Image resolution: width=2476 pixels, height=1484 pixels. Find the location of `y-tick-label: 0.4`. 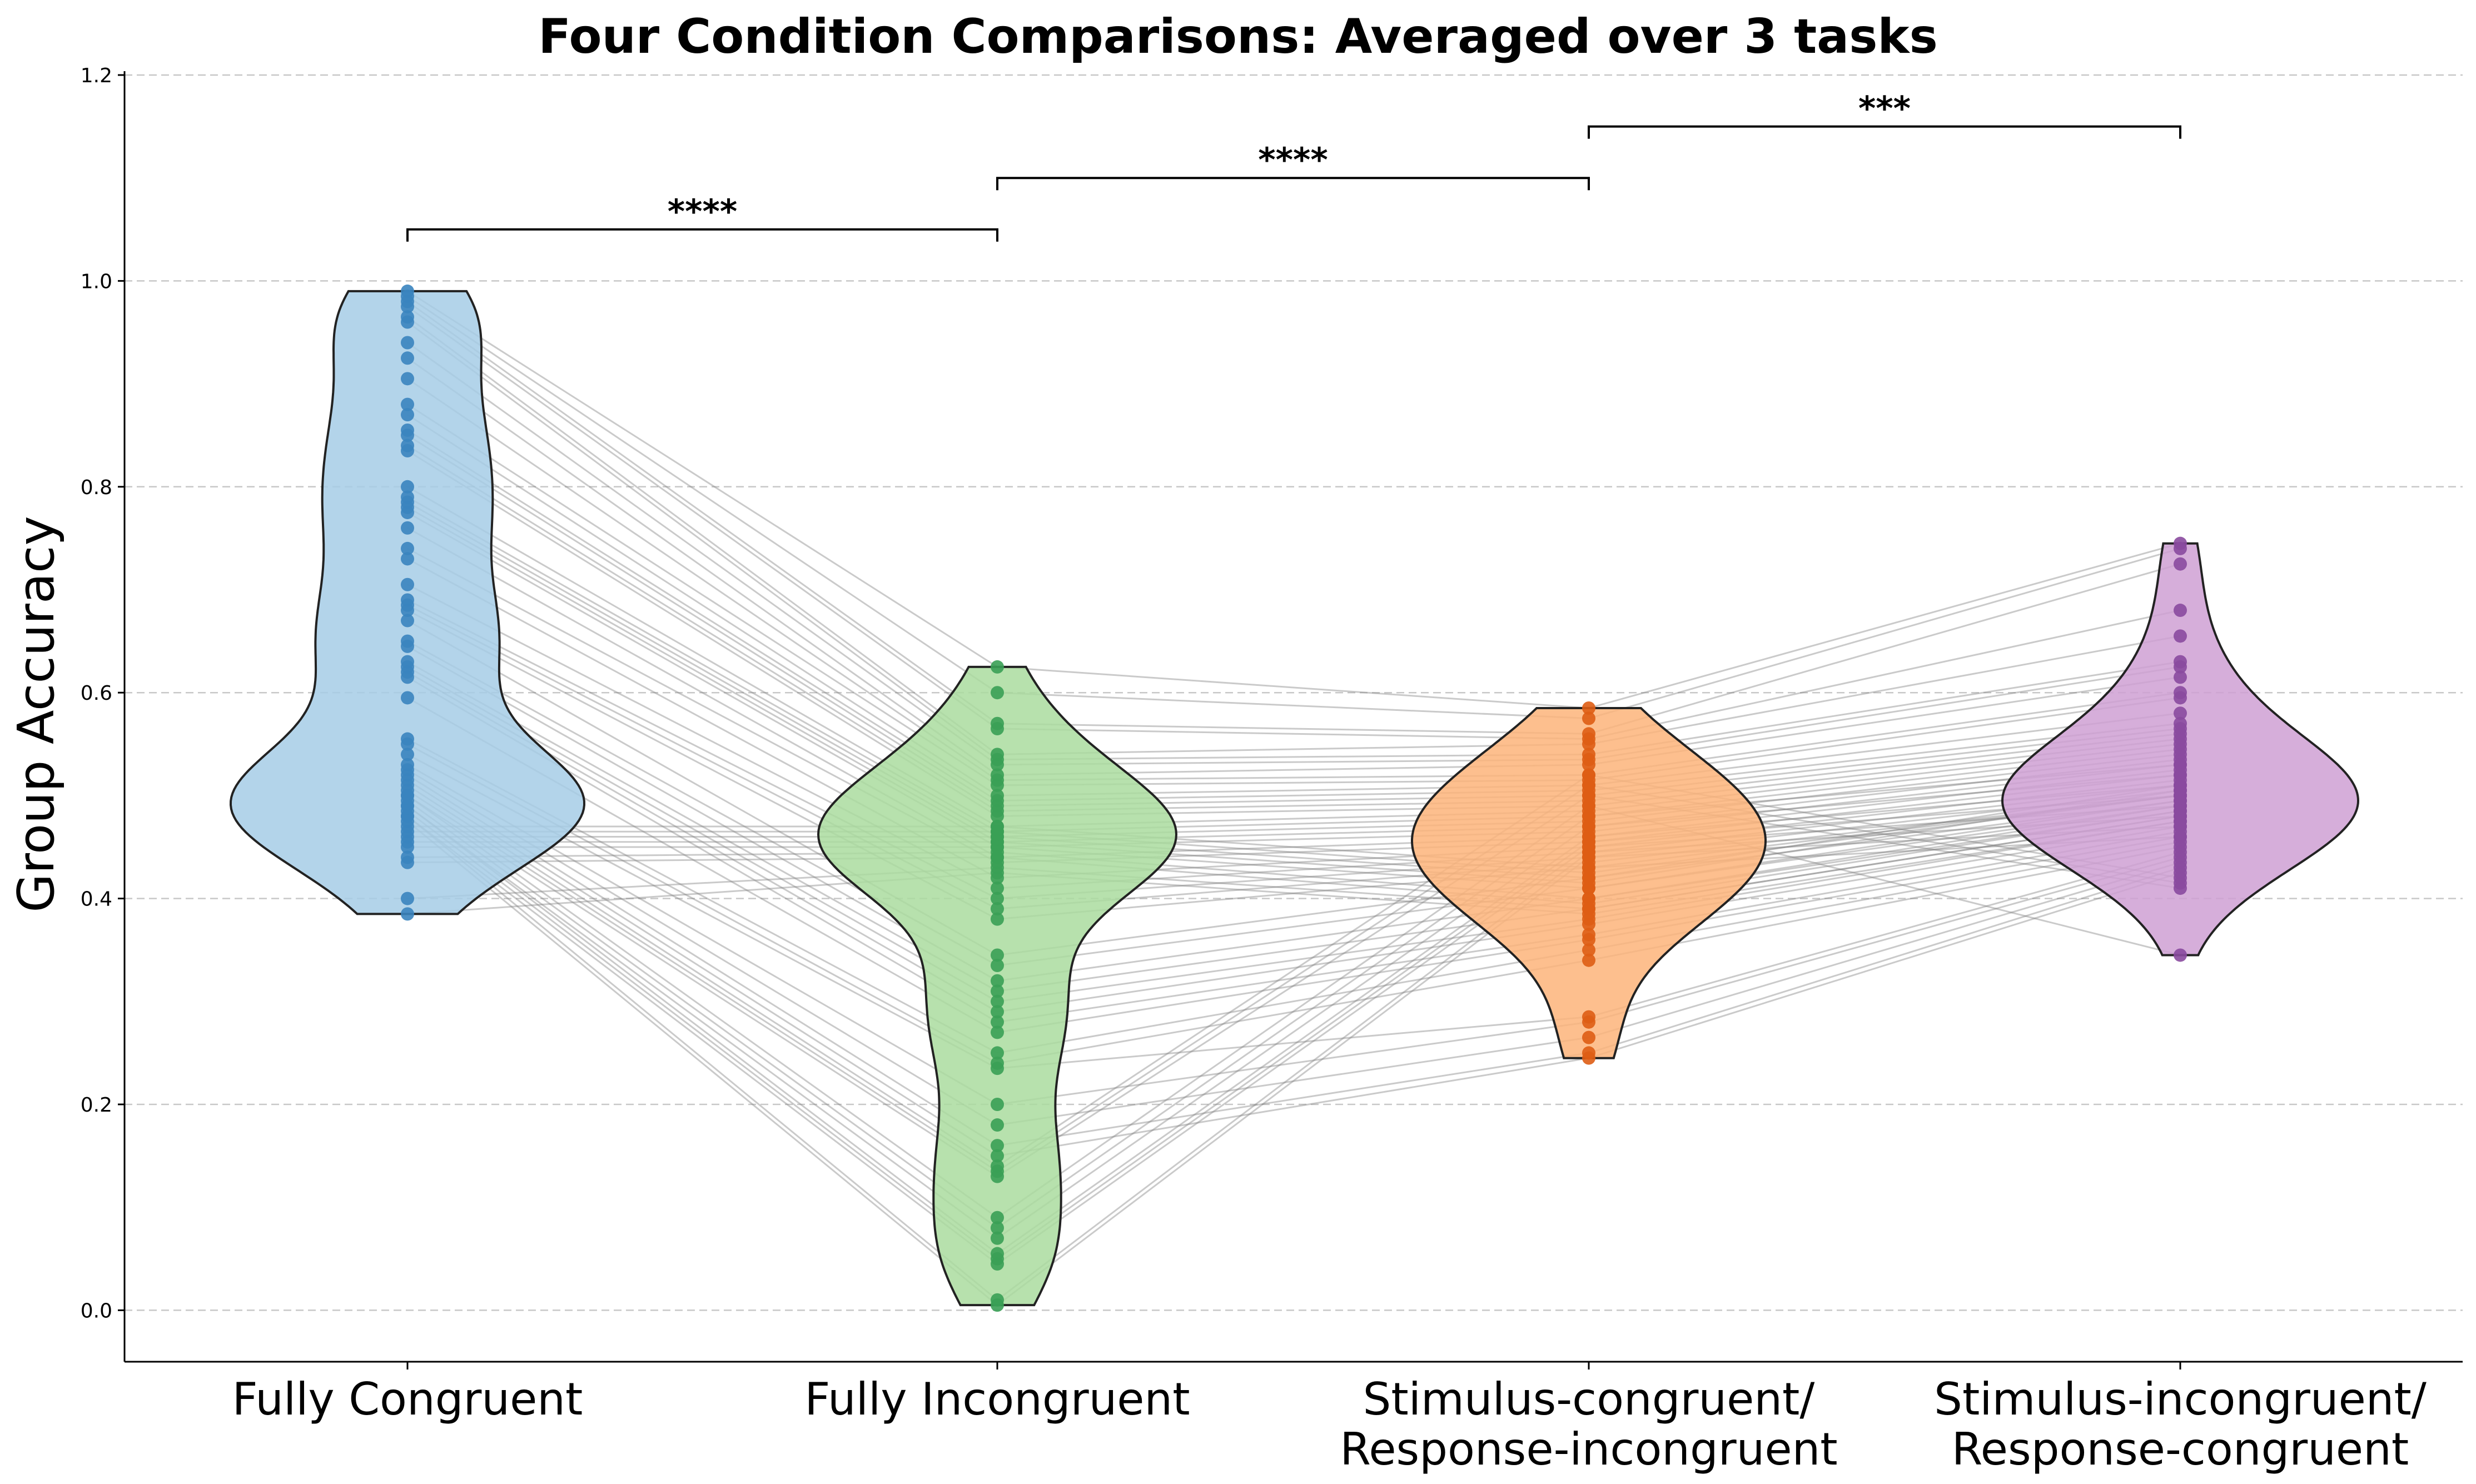

y-tick-label: 0.4 is located at coordinates (97, 900).